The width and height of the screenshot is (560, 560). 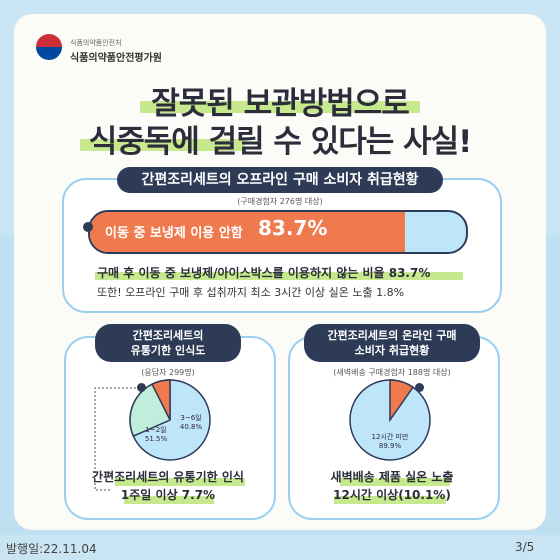 What do you see at coordinates (174, 233) in the screenshot?
I see `offline-bar-label: 이동 중 보냉제 이용 안함` at bounding box center [174, 233].